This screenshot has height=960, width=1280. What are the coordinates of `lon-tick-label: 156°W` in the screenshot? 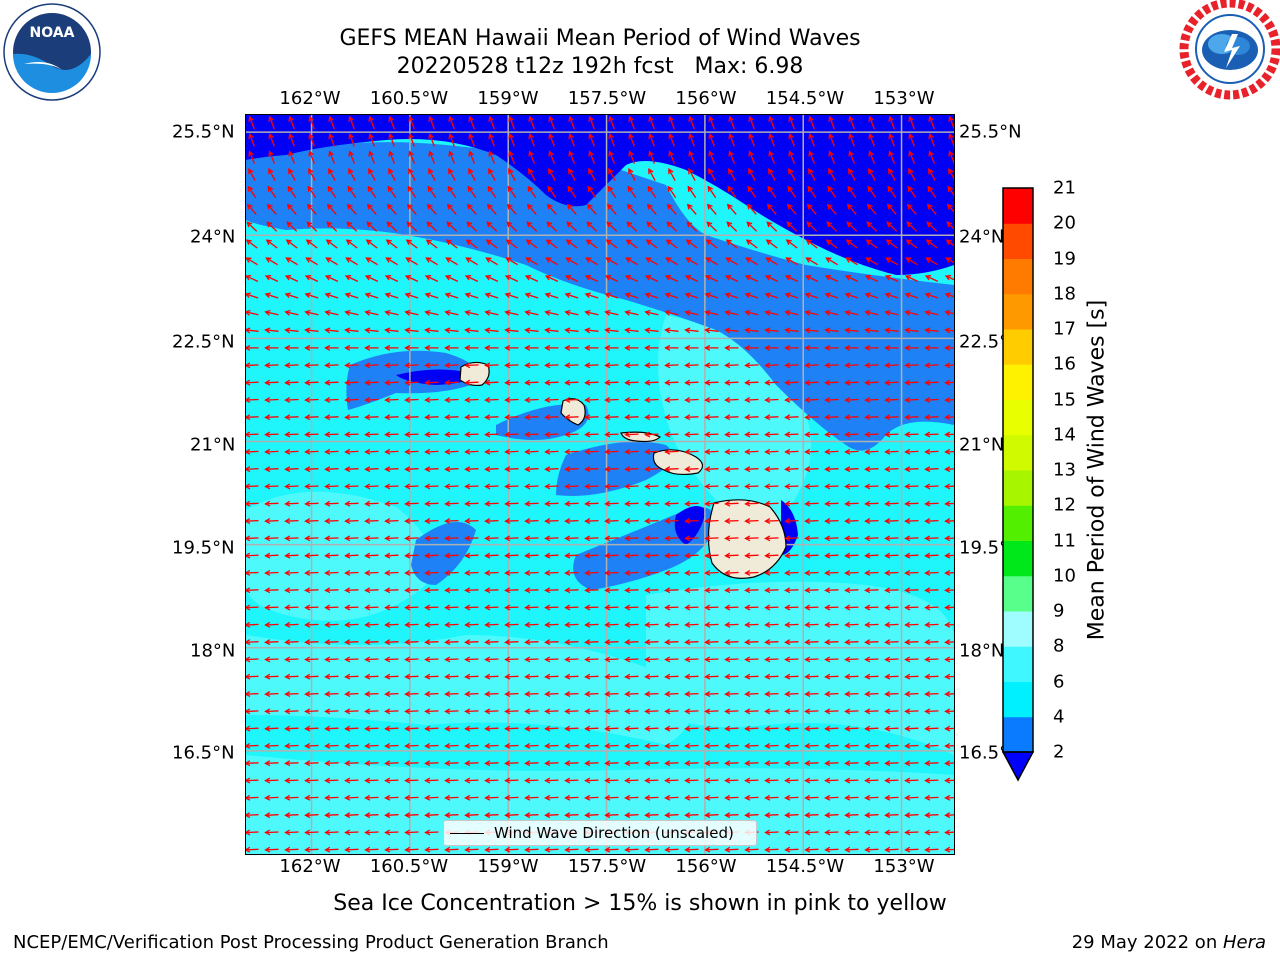 It's located at (706, 98).